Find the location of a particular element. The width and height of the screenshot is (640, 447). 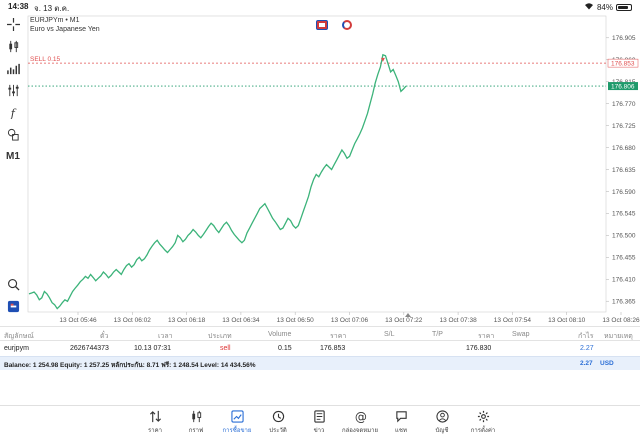

chart-toolbar: f M1 is located at coordinates (13, 164).